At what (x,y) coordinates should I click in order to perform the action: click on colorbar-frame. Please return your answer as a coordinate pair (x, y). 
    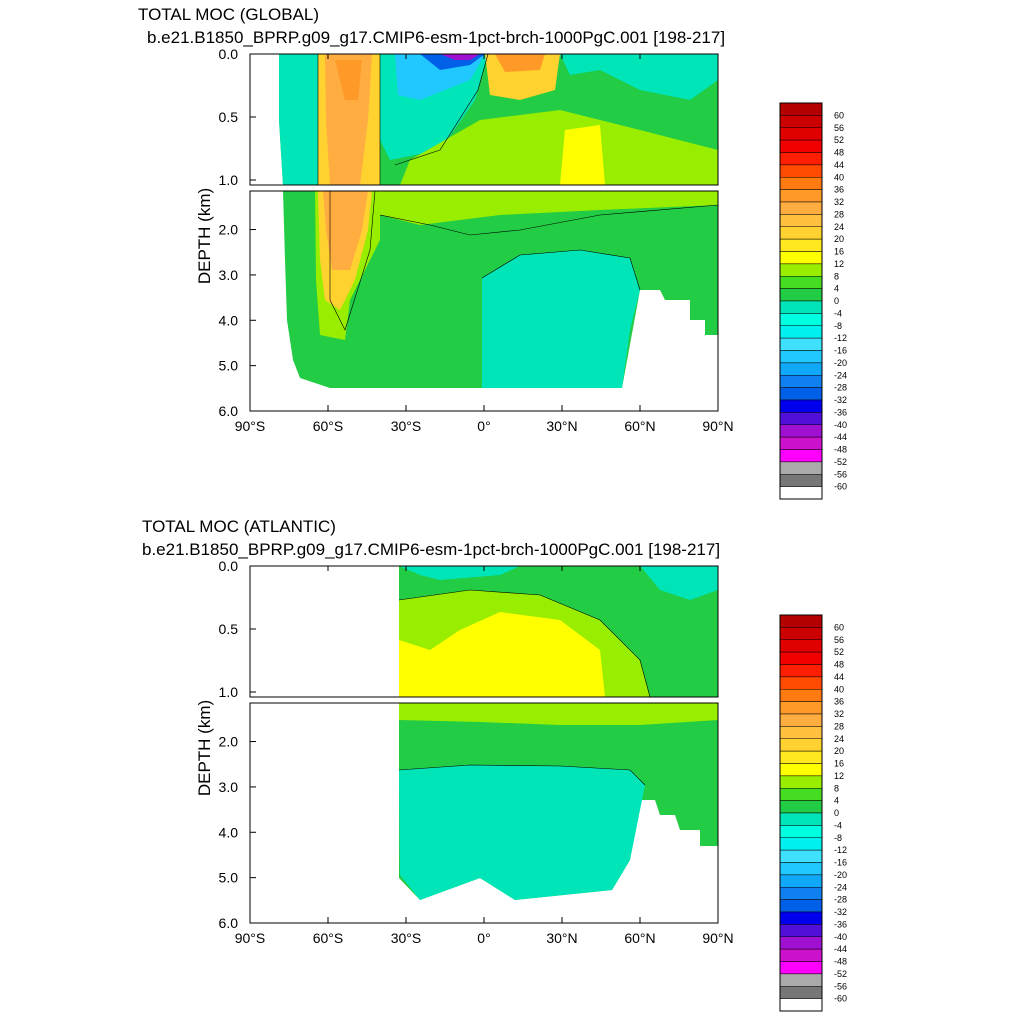
    Looking at the image, I should click on (801, 813).